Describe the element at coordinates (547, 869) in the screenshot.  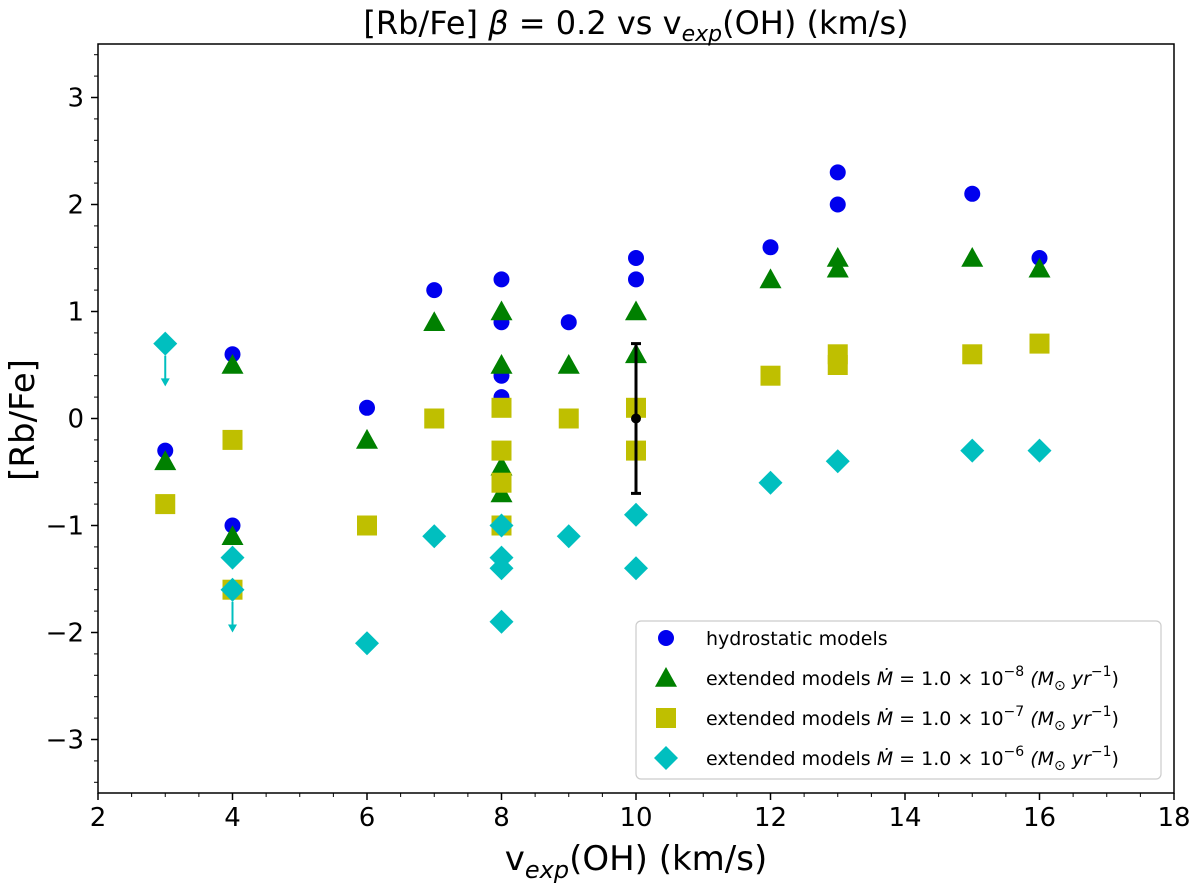
I see `xlabel-sub: exp` at that location.